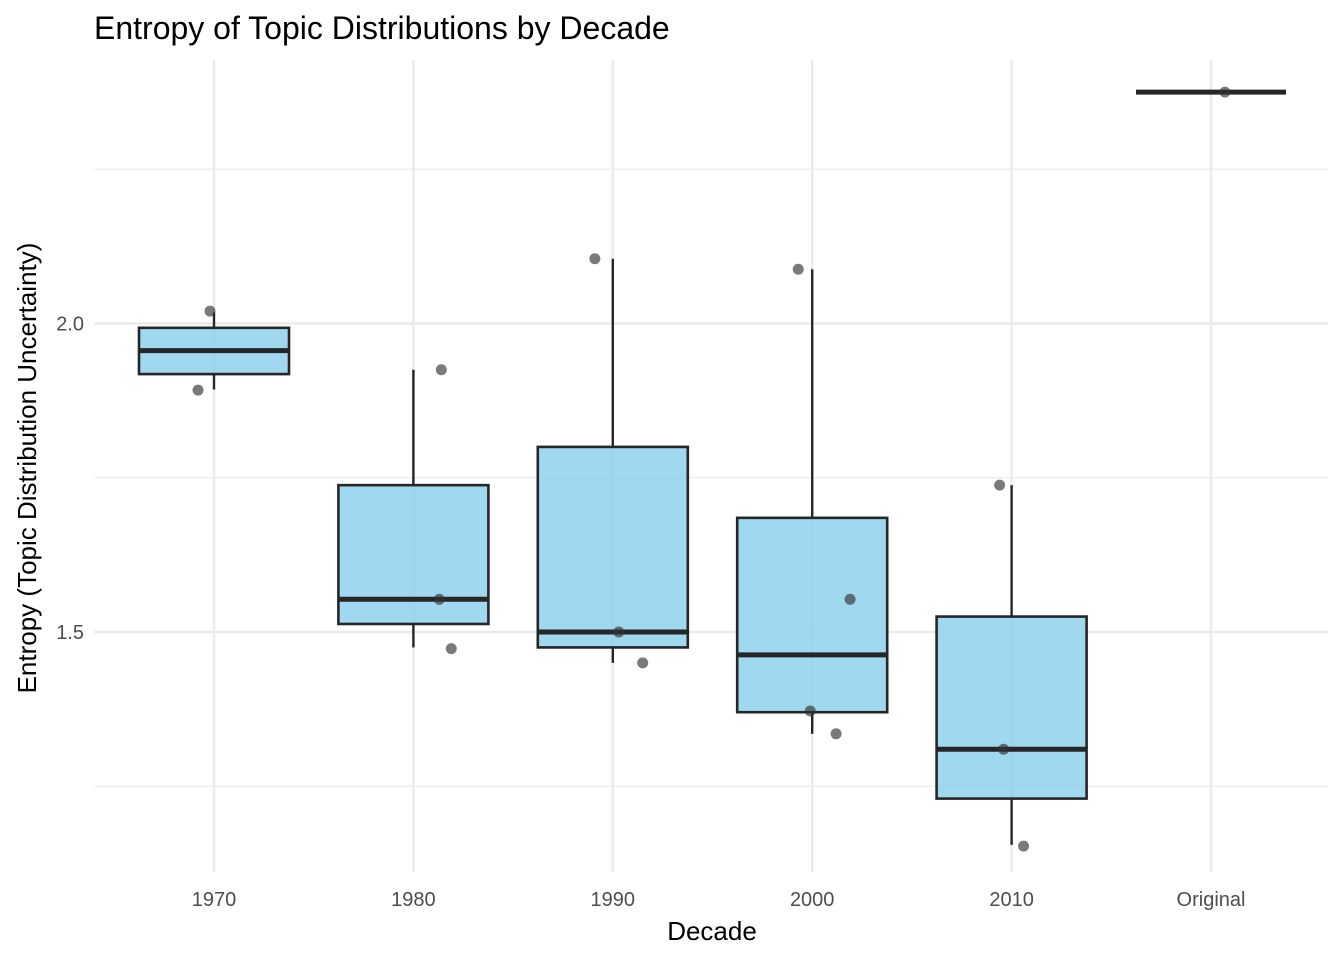 This screenshot has height=960, width=1344. Describe the element at coordinates (1011, 900) in the screenshot. I see `x-tick-label: 2010` at that location.